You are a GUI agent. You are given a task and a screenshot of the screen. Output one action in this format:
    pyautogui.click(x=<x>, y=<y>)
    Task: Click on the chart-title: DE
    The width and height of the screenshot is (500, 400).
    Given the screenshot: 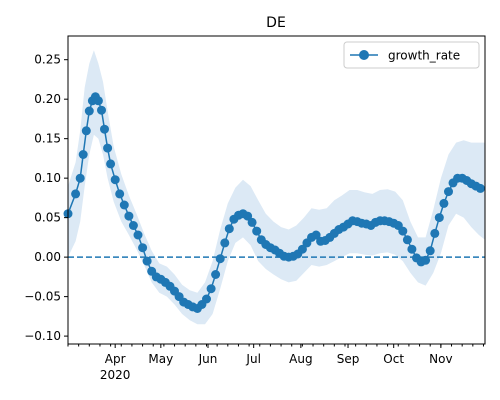 What is the action you would take?
    pyautogui.click(x=276, y=23)
    